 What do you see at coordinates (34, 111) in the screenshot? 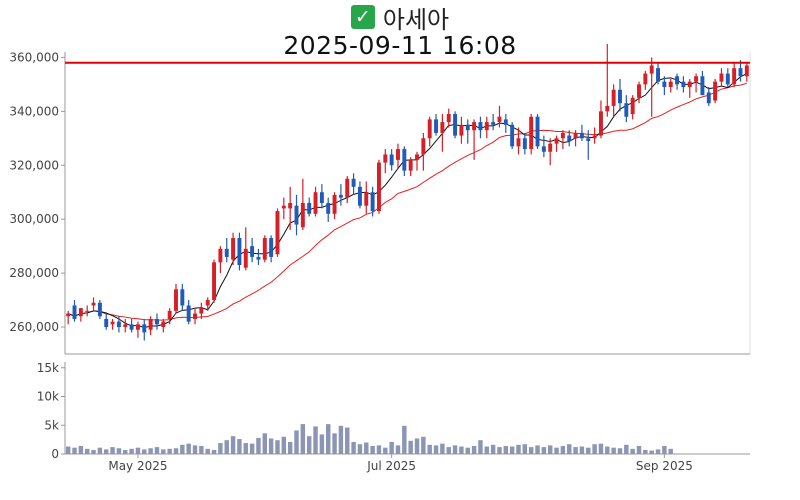
I see `price-y-tick-label: 340,000` at bounding box center [34, 111].